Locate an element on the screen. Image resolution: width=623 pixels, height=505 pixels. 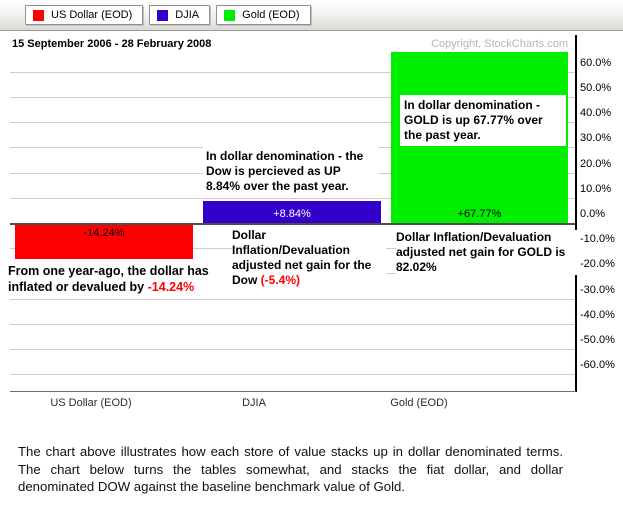
bar-value-label: -14.24% is located at coordinates (104, 233).